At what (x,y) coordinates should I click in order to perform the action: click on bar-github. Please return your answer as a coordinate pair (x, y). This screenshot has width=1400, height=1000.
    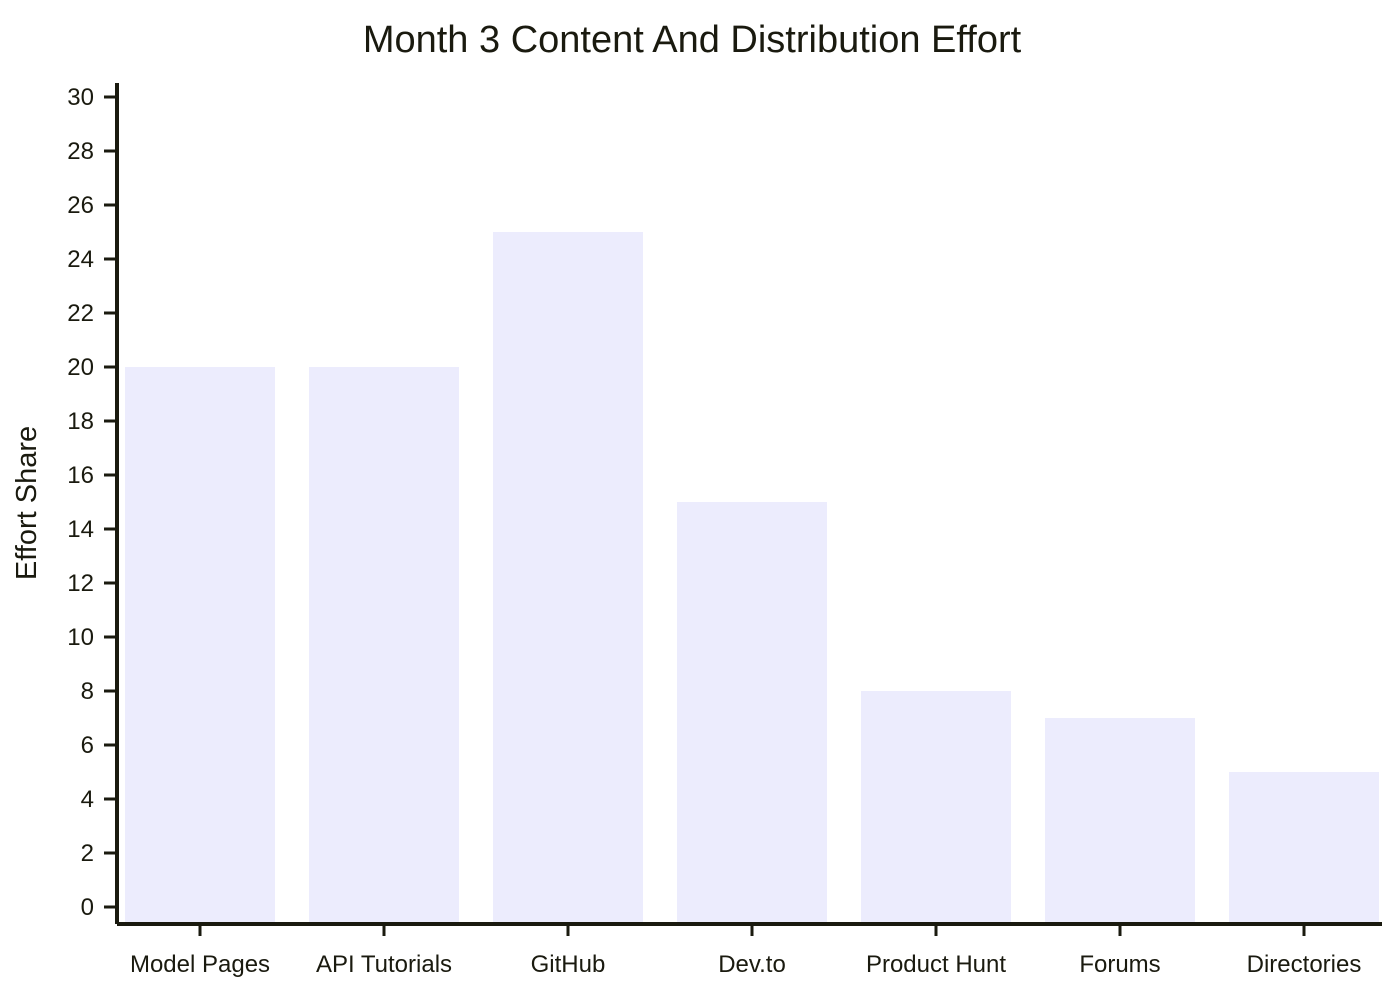
    Looking at the image, I should click on (568, 577).